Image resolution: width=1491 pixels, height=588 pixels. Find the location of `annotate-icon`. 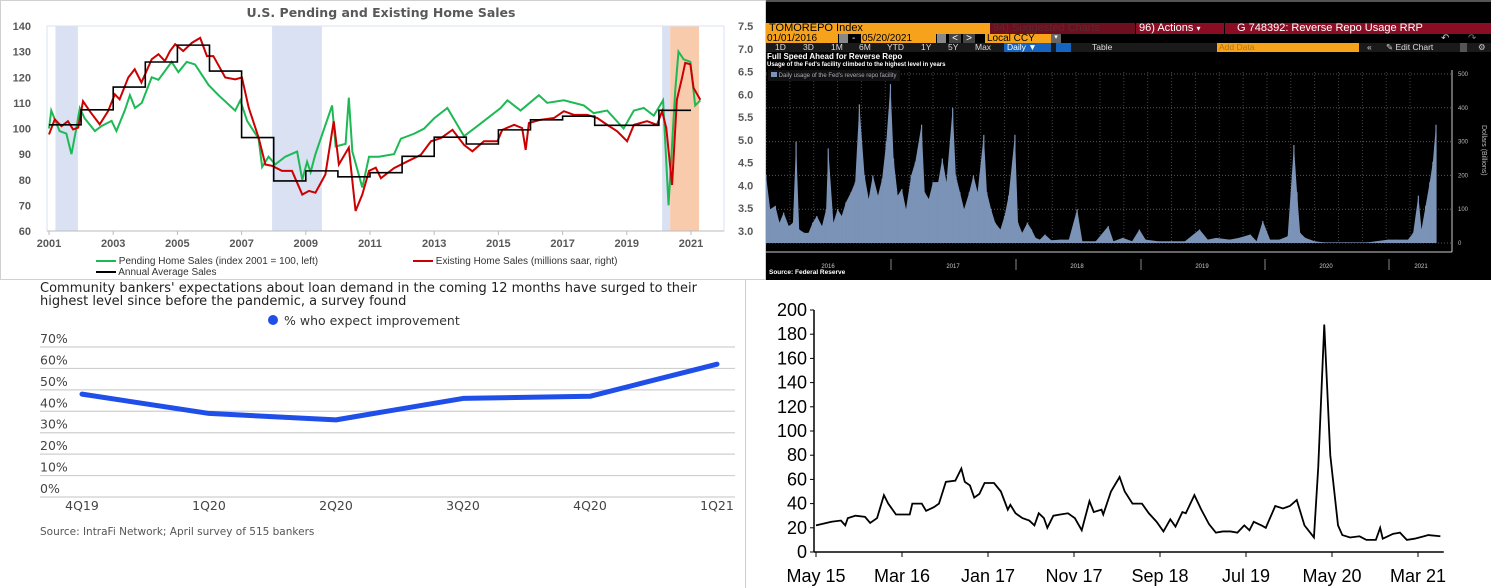

annotate-icon is located at coordinates (1463, 47).